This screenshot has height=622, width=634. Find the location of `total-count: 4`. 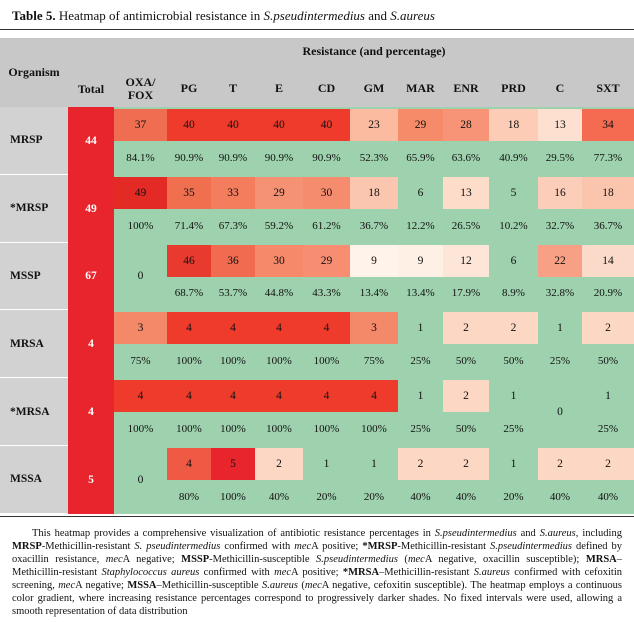

total-count: 4 is located at coordinates (91, 412).